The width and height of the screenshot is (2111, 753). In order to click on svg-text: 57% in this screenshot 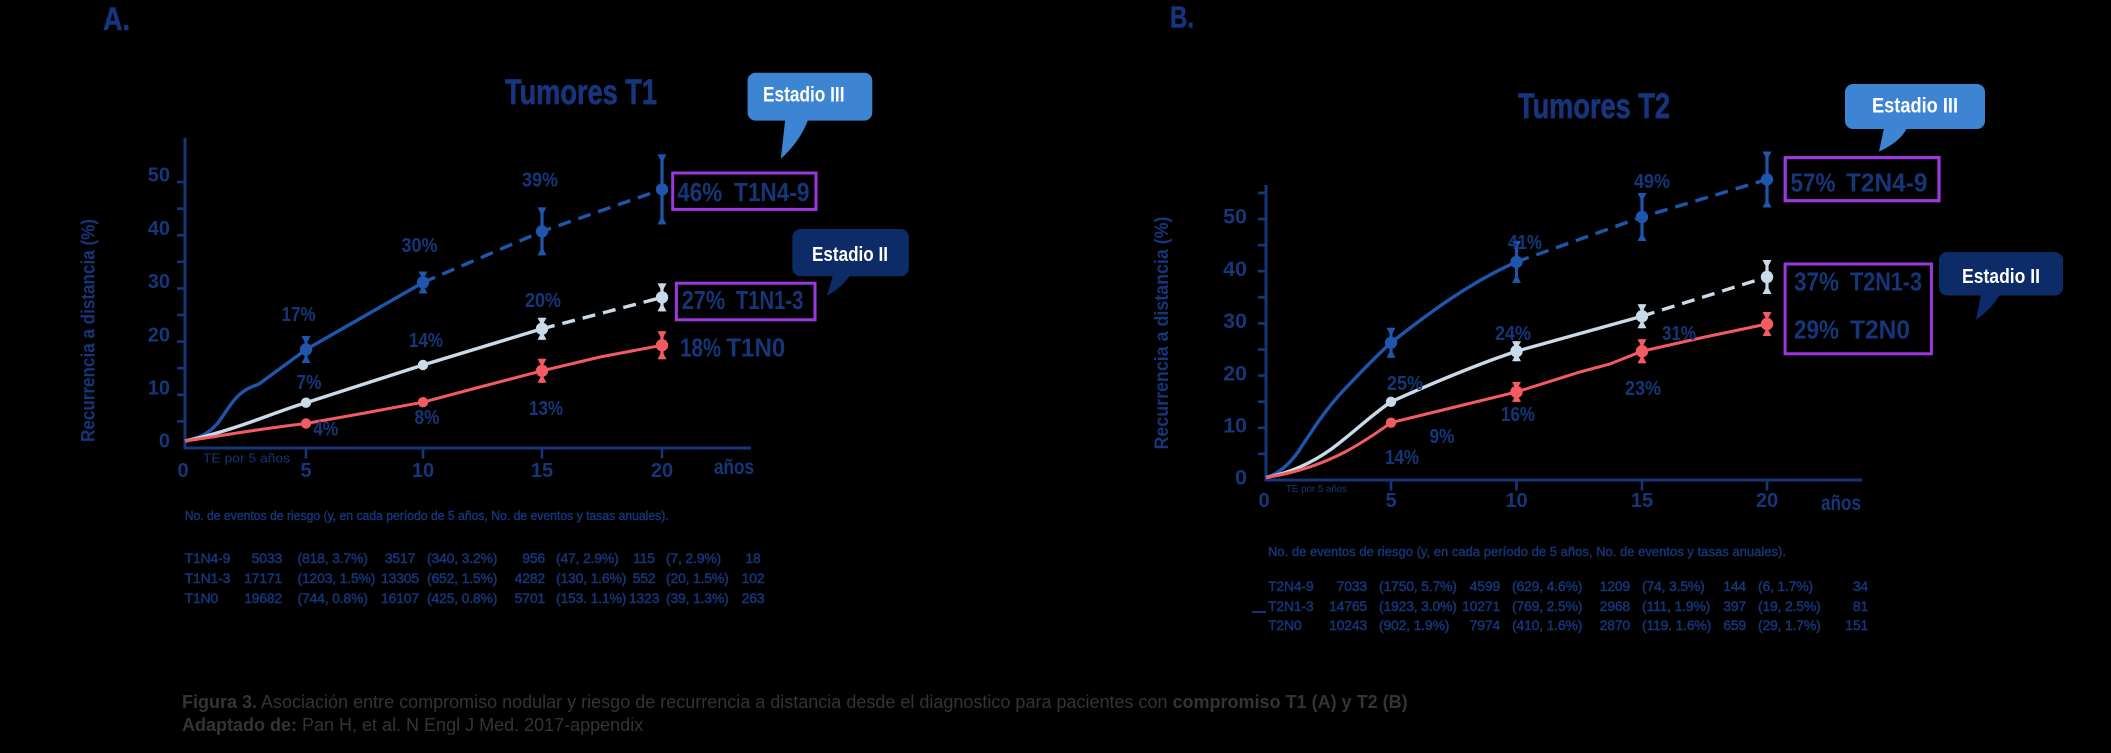, I will do `click(1813, 183)`.